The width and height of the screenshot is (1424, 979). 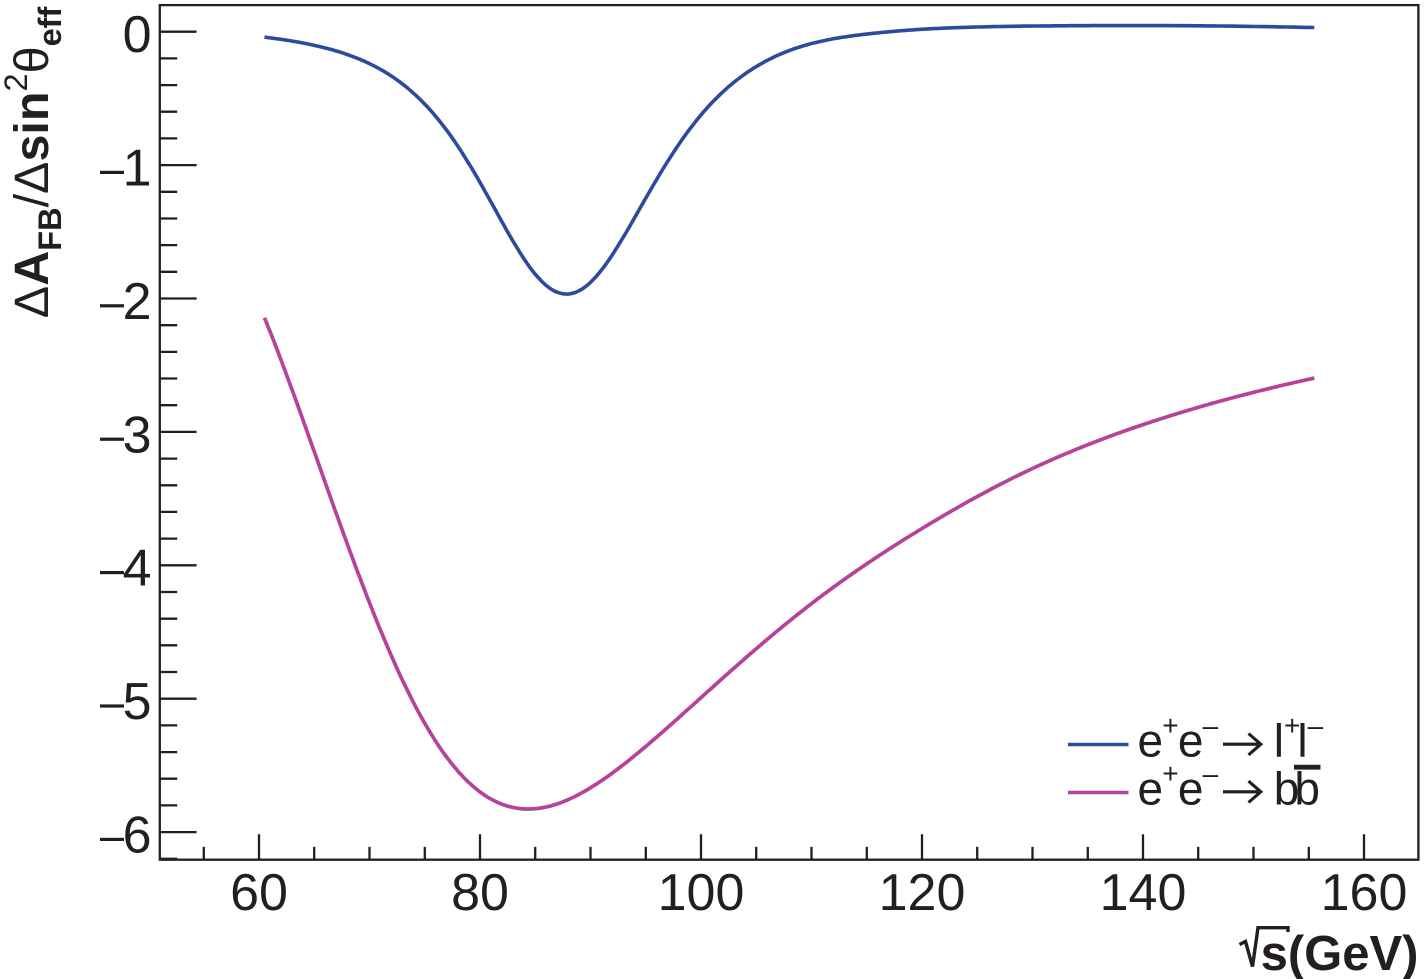 I want to click on svg-text: 2, so click(x=137, y=302).